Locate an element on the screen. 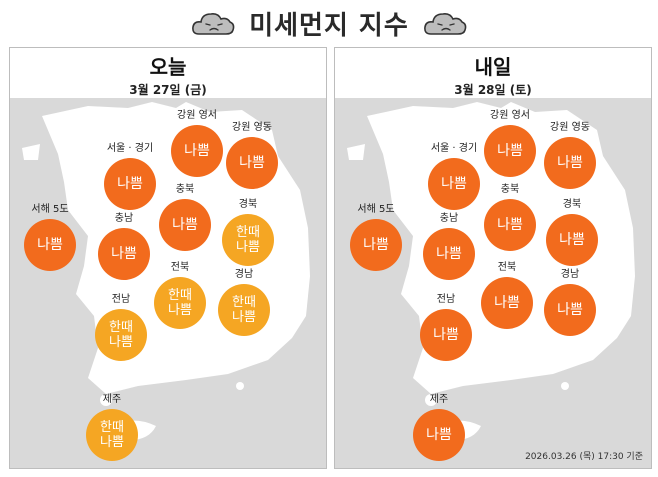 Image resolution: width=658 pixels, height=477 pixels. region-gyeongbuk: 경북 한때 나쁨 is located at coordinates (248, 232).